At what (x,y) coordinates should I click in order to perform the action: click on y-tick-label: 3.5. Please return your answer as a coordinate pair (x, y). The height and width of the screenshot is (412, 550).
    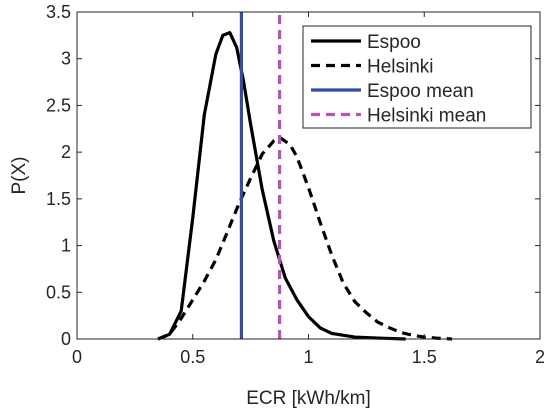
    Looking at the image, I should click on (58, 12).